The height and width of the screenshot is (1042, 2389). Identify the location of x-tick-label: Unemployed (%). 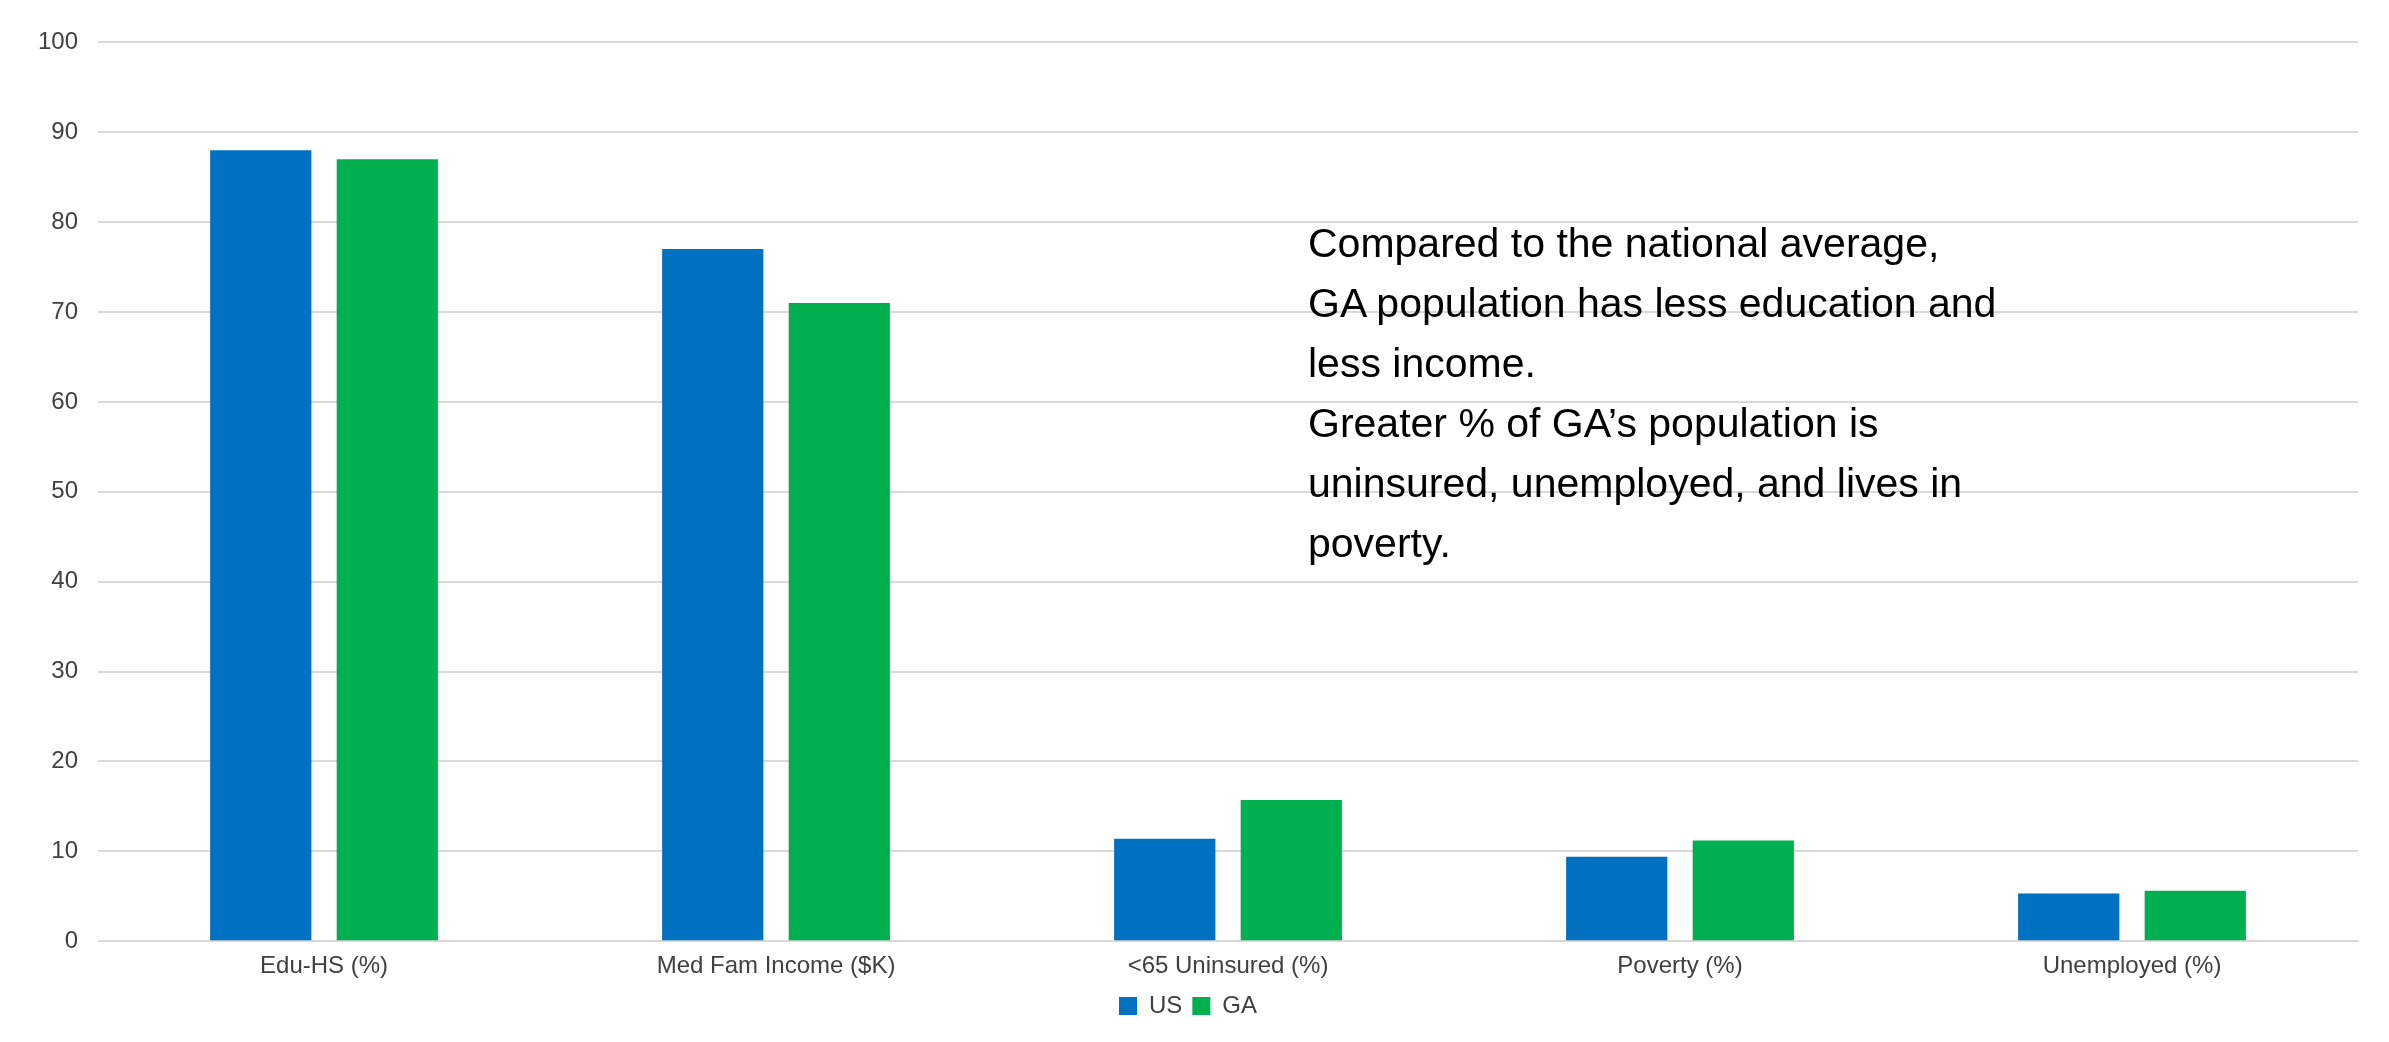
(2132, 965).